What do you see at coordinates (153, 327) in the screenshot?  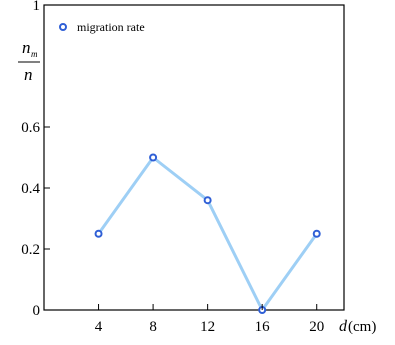 I see `x-tick-label: 8` at bounding box center [153, 327].